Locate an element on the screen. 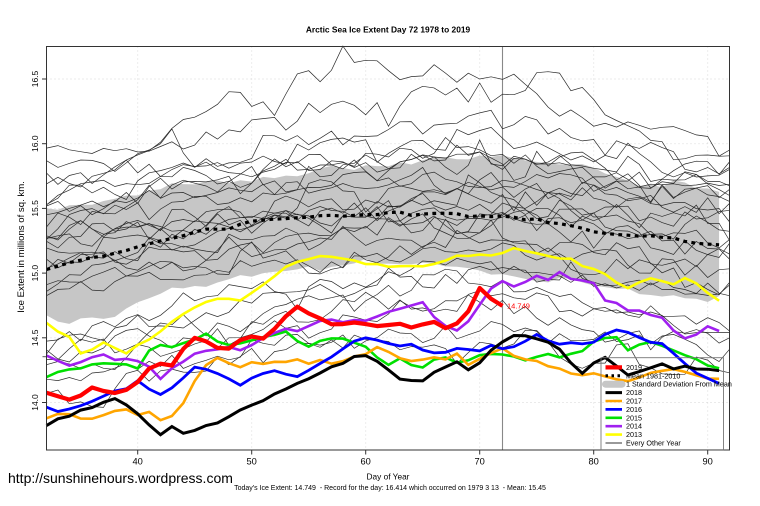 The width and height of the screenshot is (760, 506). svg-text: 2018 is located at coordinates (634, 392).